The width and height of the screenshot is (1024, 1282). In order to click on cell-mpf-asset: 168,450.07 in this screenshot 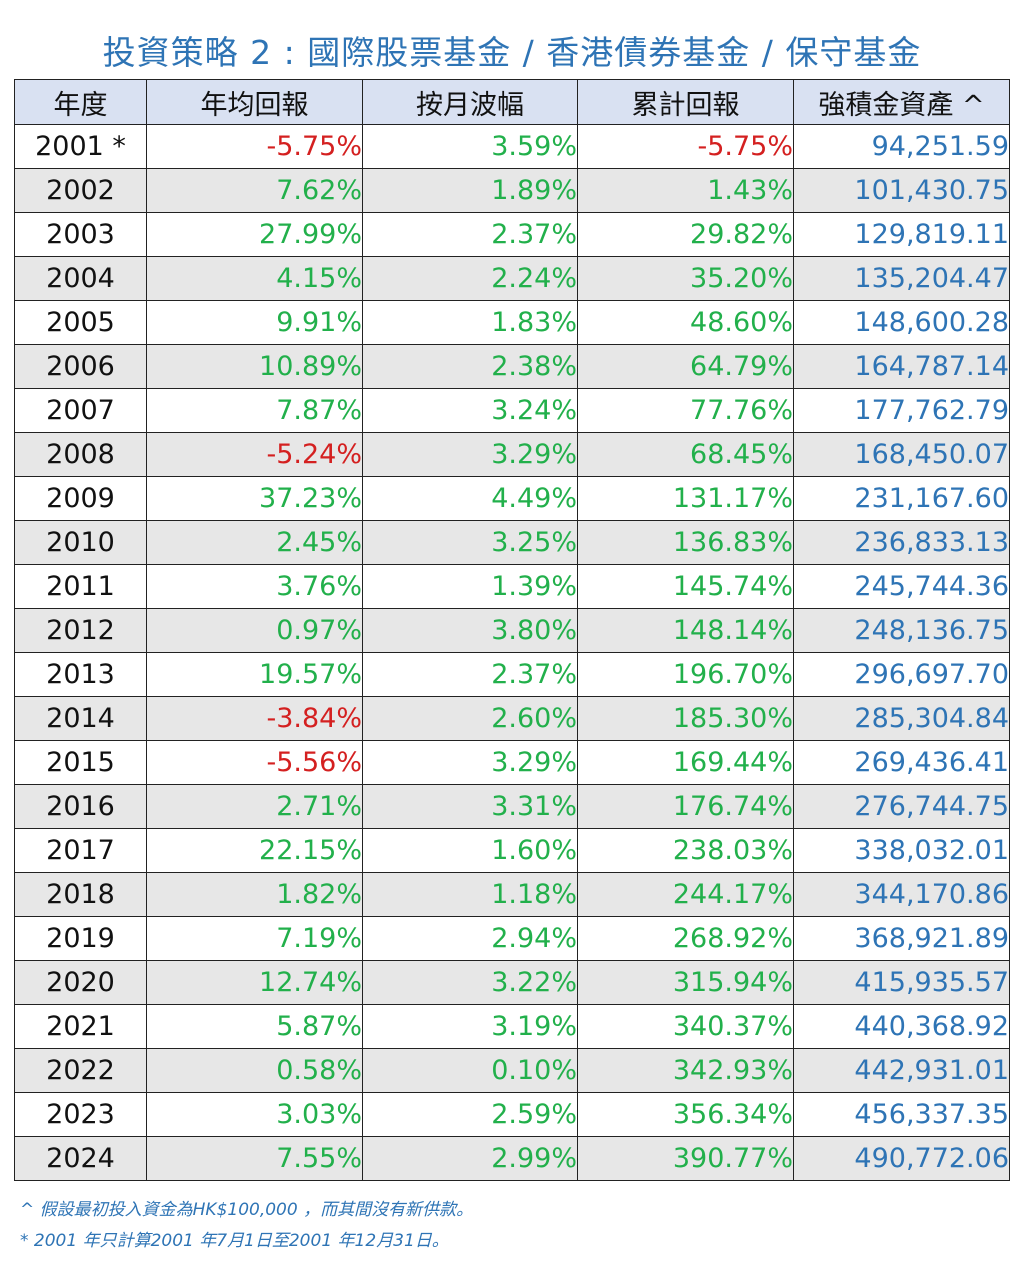, I will do `click(901, 454)`.